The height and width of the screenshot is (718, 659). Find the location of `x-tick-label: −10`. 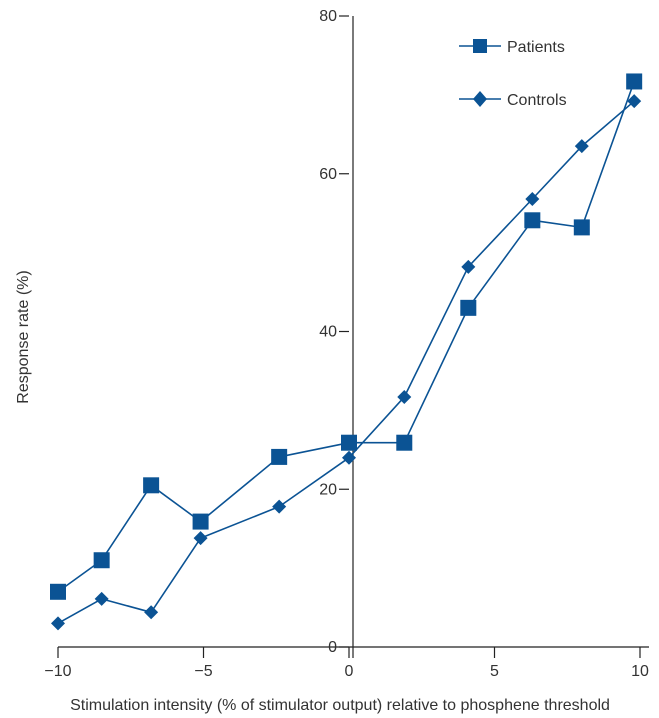

x-tick-label: −10 is located at coordinates (57, 671).